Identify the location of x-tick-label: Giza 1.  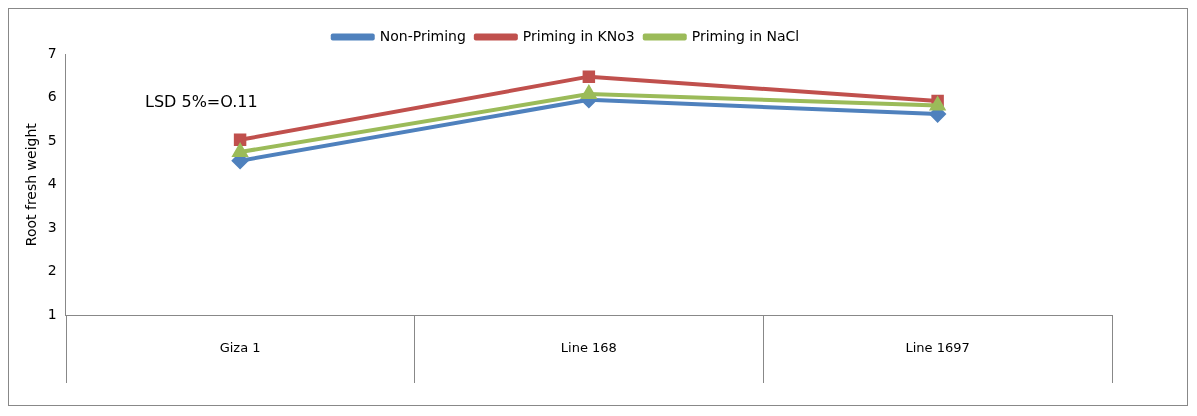
(240, 347).